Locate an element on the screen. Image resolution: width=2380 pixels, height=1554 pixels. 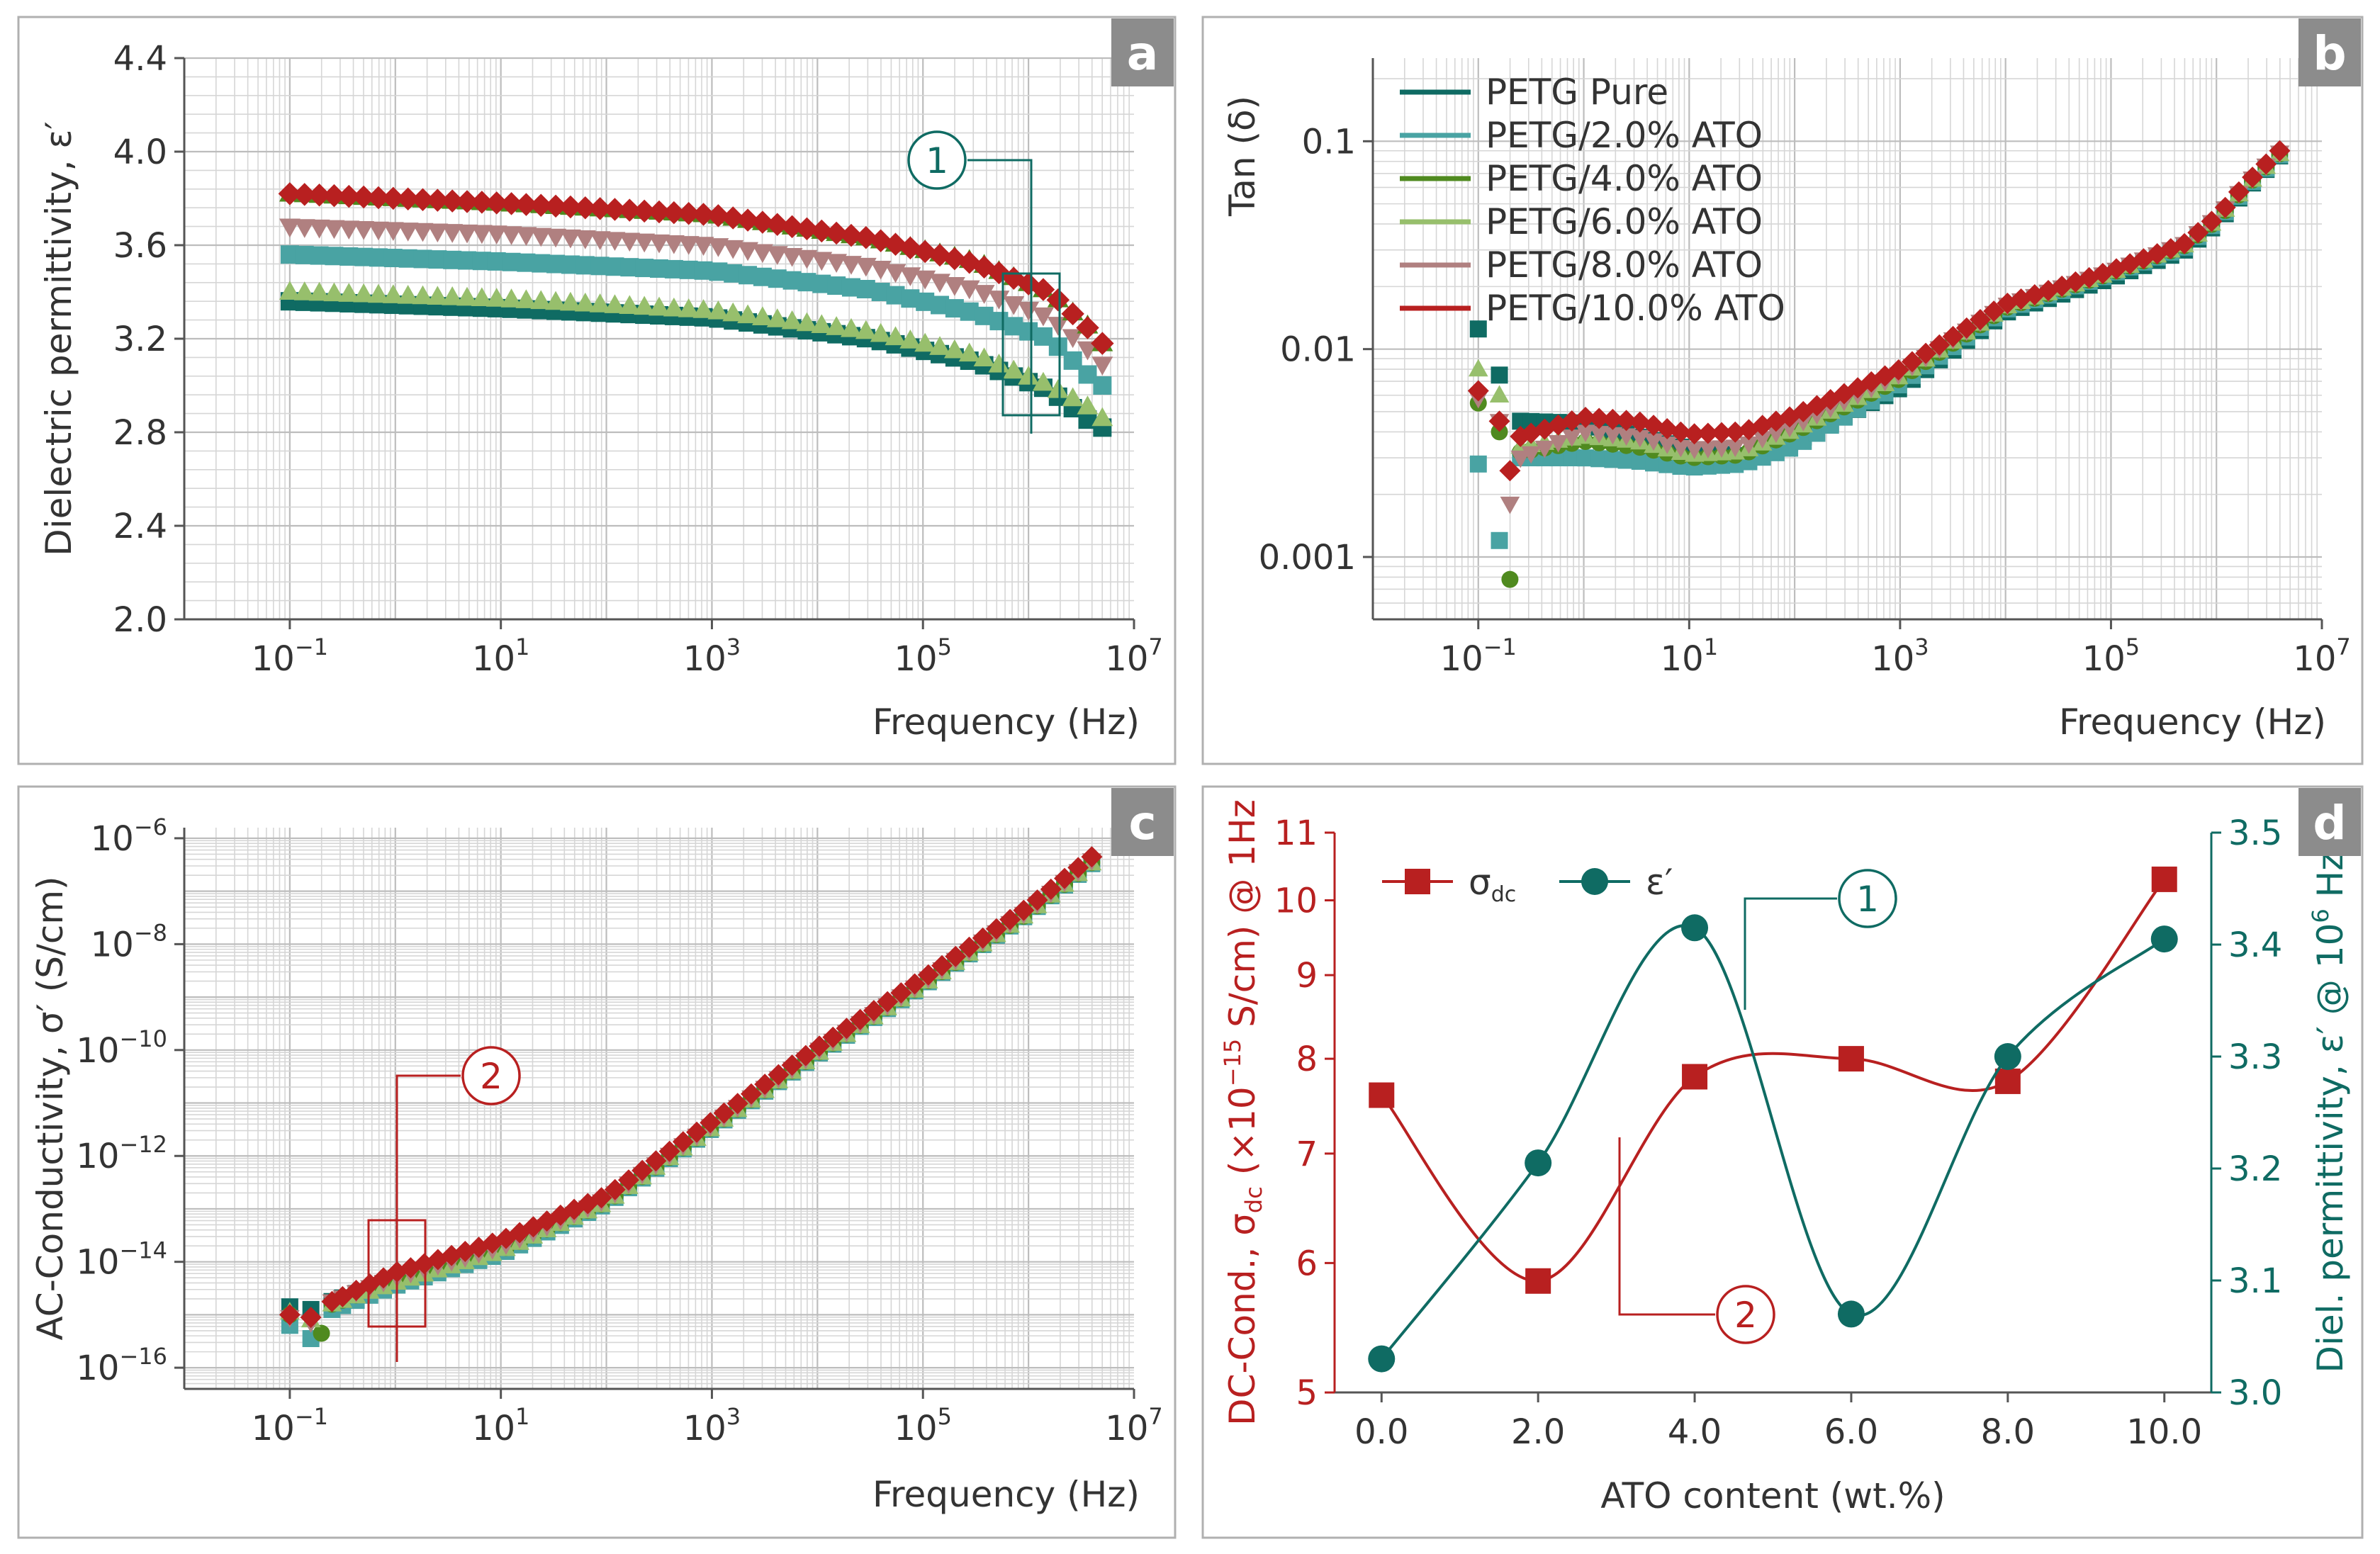
yr-part1: Diel. permittivity, ε′ @ 10 is located at coordinates (2331, 1148).